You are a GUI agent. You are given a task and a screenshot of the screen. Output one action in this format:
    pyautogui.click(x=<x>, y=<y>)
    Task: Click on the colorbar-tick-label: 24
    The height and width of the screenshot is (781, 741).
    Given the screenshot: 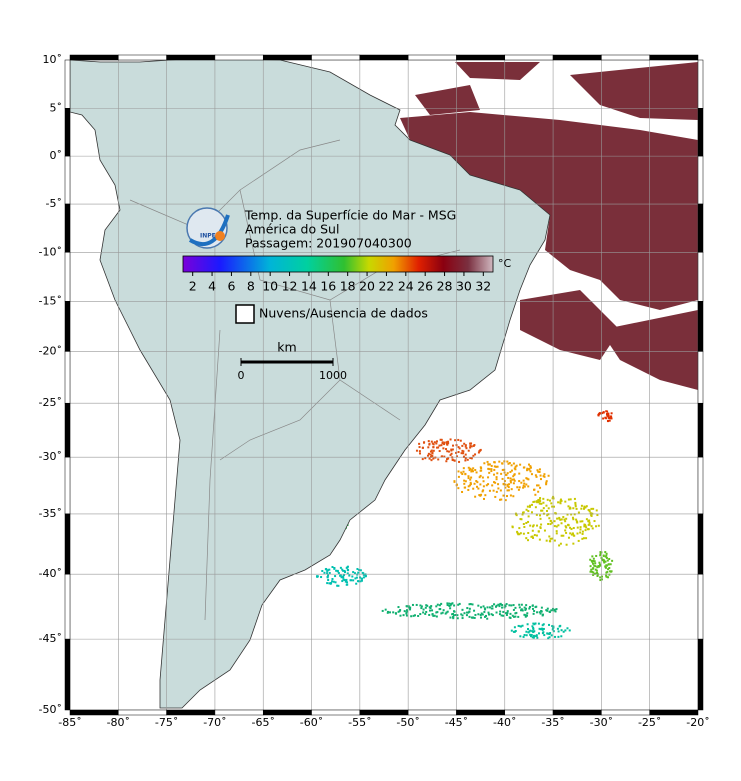 What is the action you would take?
    pyautogui.click(x=406, y=286)
    